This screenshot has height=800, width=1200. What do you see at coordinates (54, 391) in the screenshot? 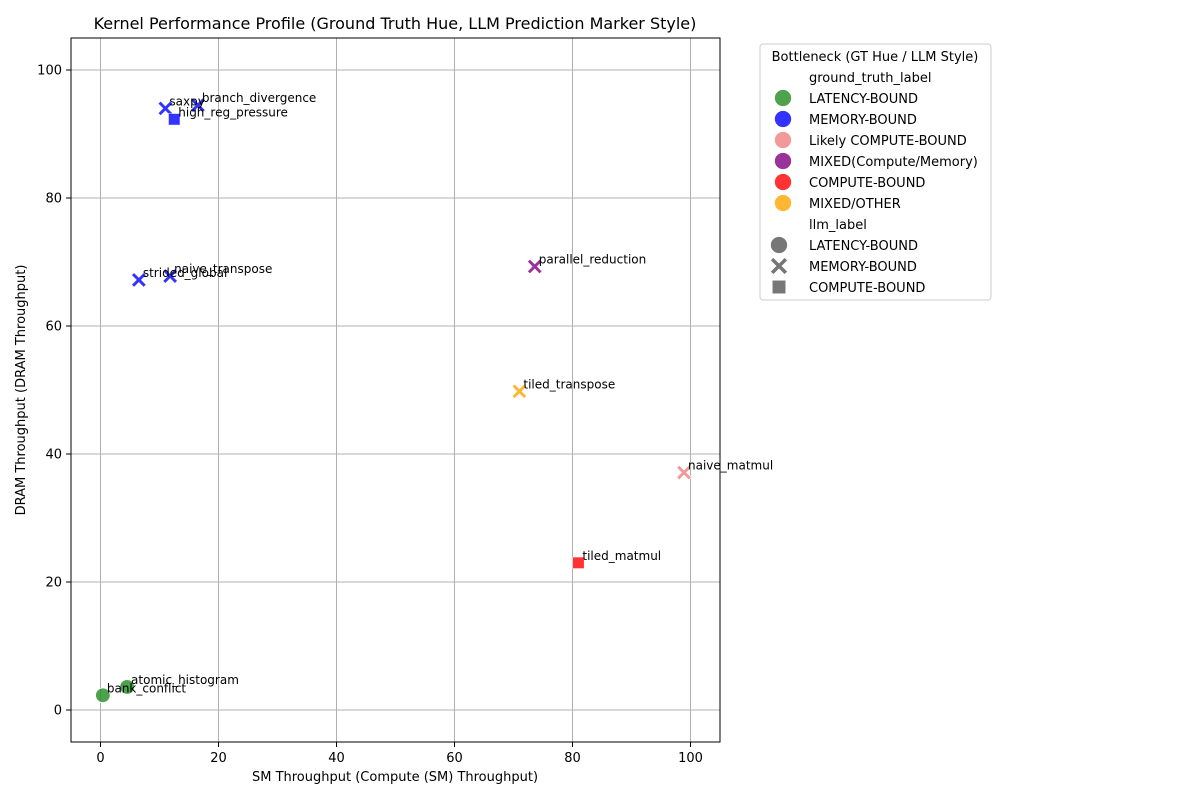
I see `y-axis-ticks: 0 20 40 60 80 100` at bounding box center [54, 391].